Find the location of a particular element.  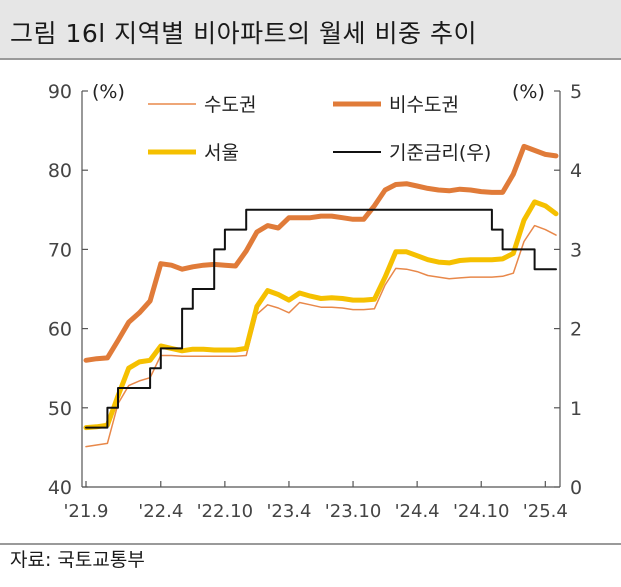

left-tick-label: 40 is located at coordinates (60, 488).